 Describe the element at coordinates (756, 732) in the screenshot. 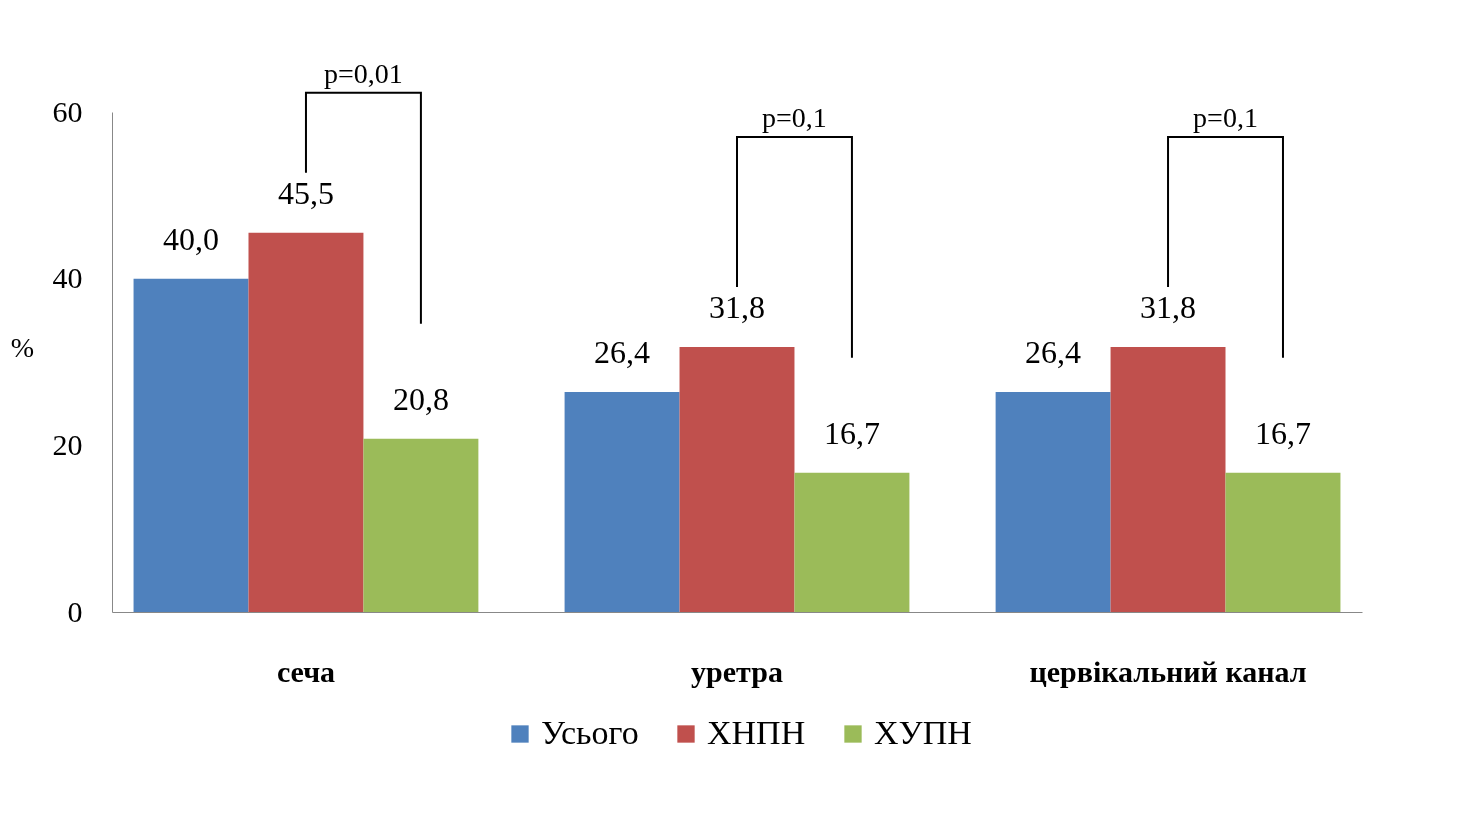

I see `legend-label: ХНПН` at that location.